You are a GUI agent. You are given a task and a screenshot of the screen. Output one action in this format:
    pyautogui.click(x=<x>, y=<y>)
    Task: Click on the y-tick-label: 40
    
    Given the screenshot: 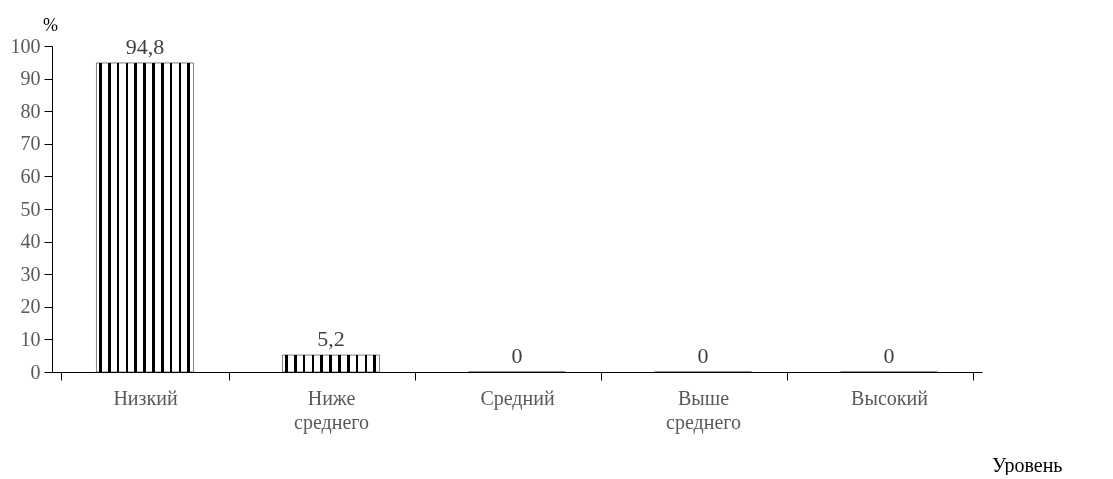 What is the action you would take?
    pyautogui.click(x=30, y=241)
    